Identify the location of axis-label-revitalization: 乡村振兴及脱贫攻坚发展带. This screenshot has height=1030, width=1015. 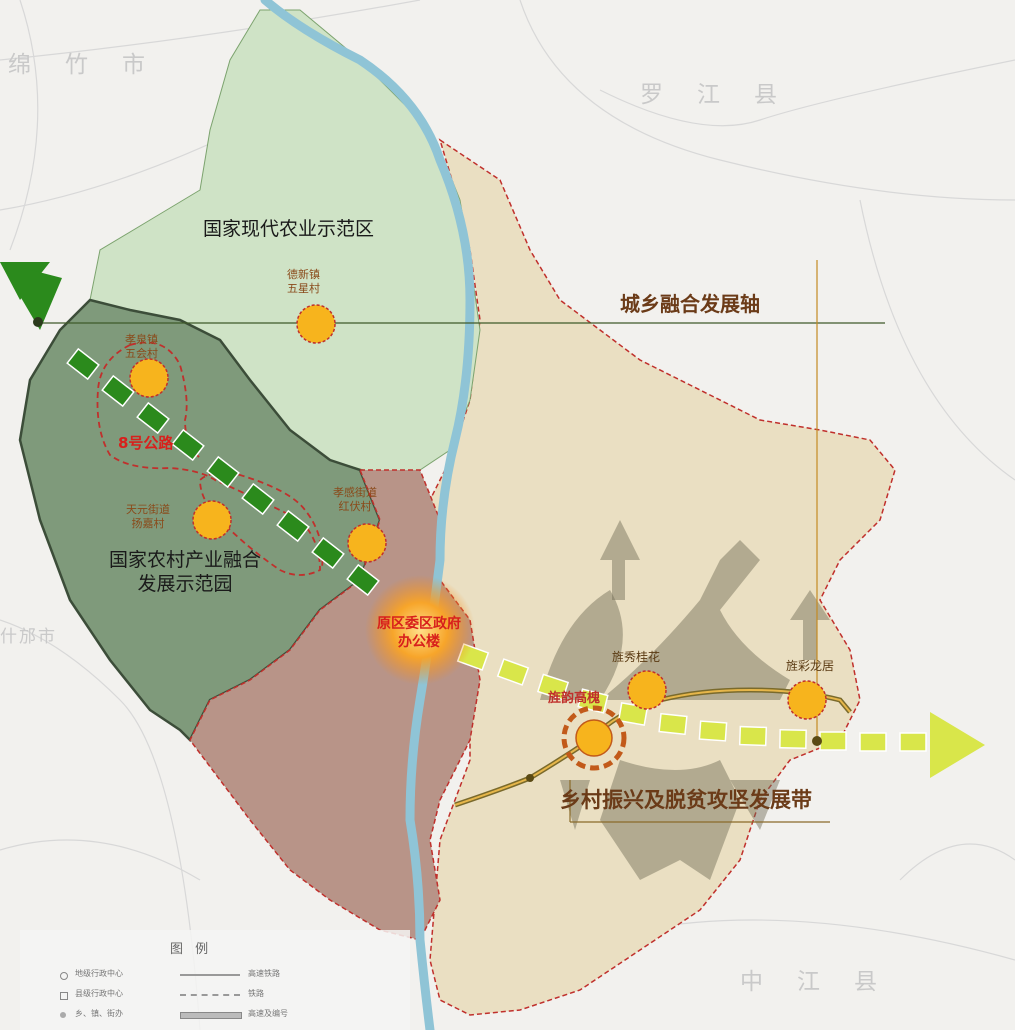
(686, 800).